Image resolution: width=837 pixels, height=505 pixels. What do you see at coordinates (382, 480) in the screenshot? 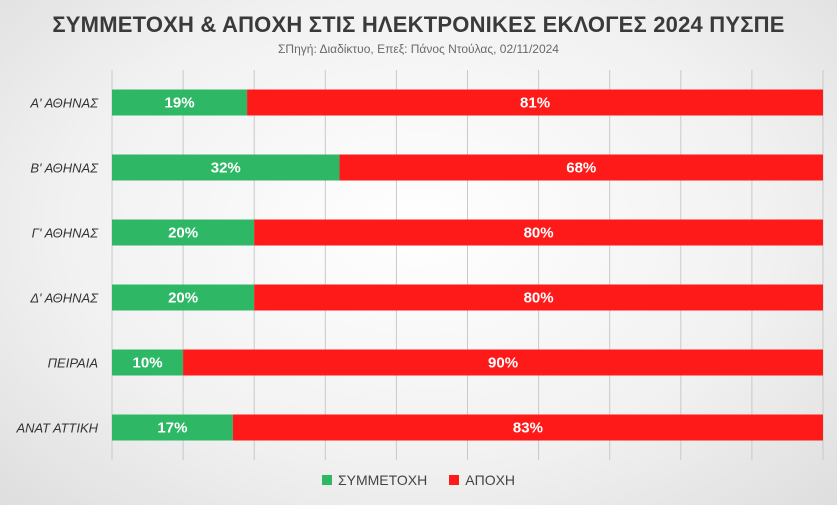
I see `legend-label-participation: ΣΥΜΜΕΤΟΧΗ` at bounding box center [382, 480].